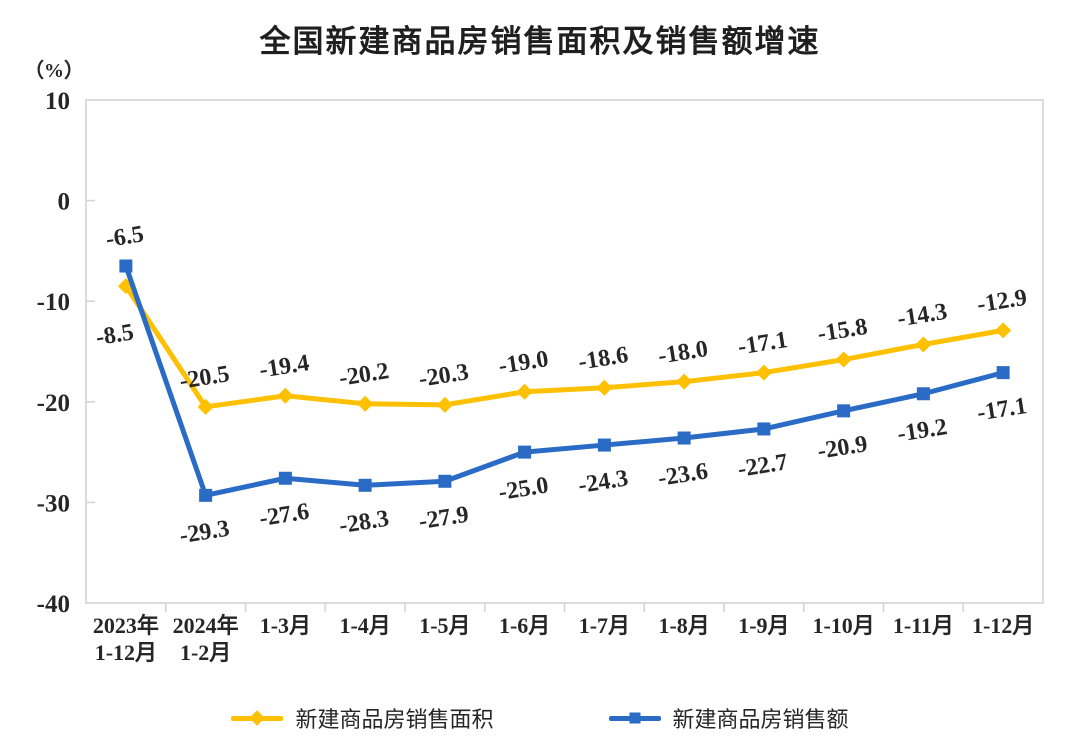 The image size is (1080, 755). What do you see at coordinates (524, 625) in the screenshot?
I see `x-axis-label: 1-6月` at bounding box center [524, 625].